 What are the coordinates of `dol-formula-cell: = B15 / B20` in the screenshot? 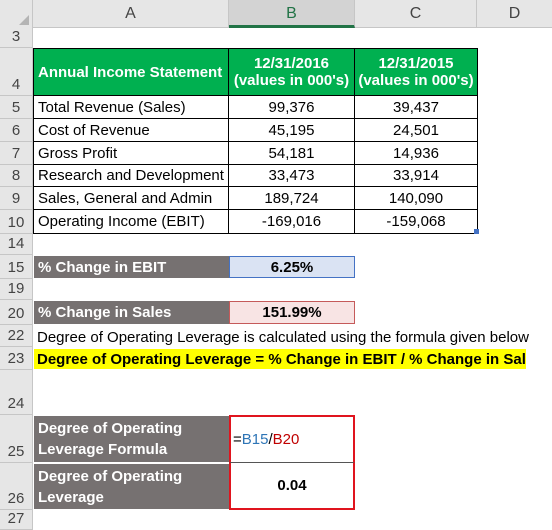 It's located at (292, 439).